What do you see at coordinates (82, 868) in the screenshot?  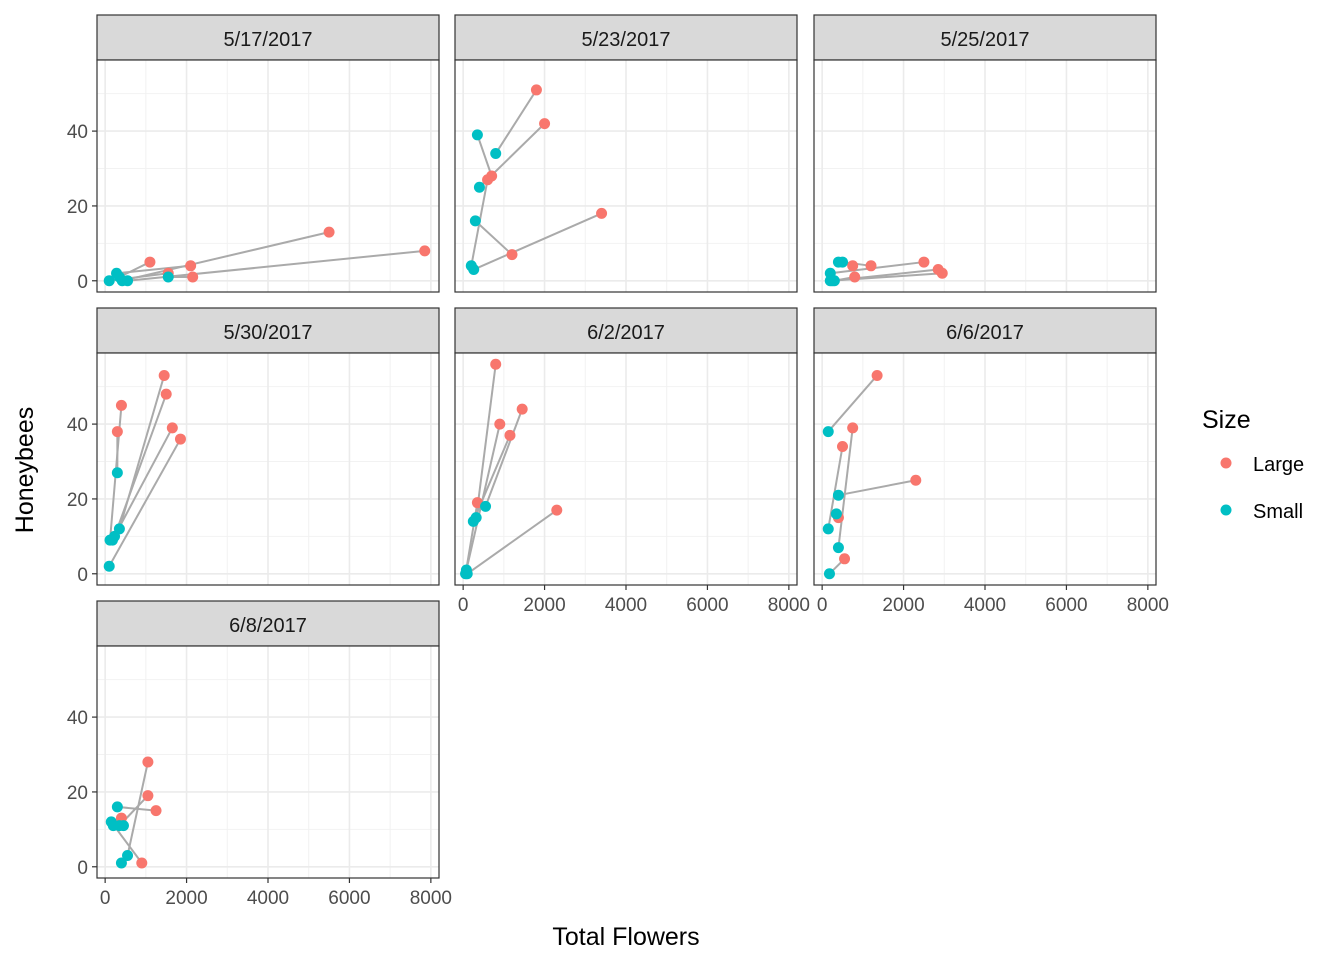 I see `y-tick-label: 0` at bounding box center [82, 868].